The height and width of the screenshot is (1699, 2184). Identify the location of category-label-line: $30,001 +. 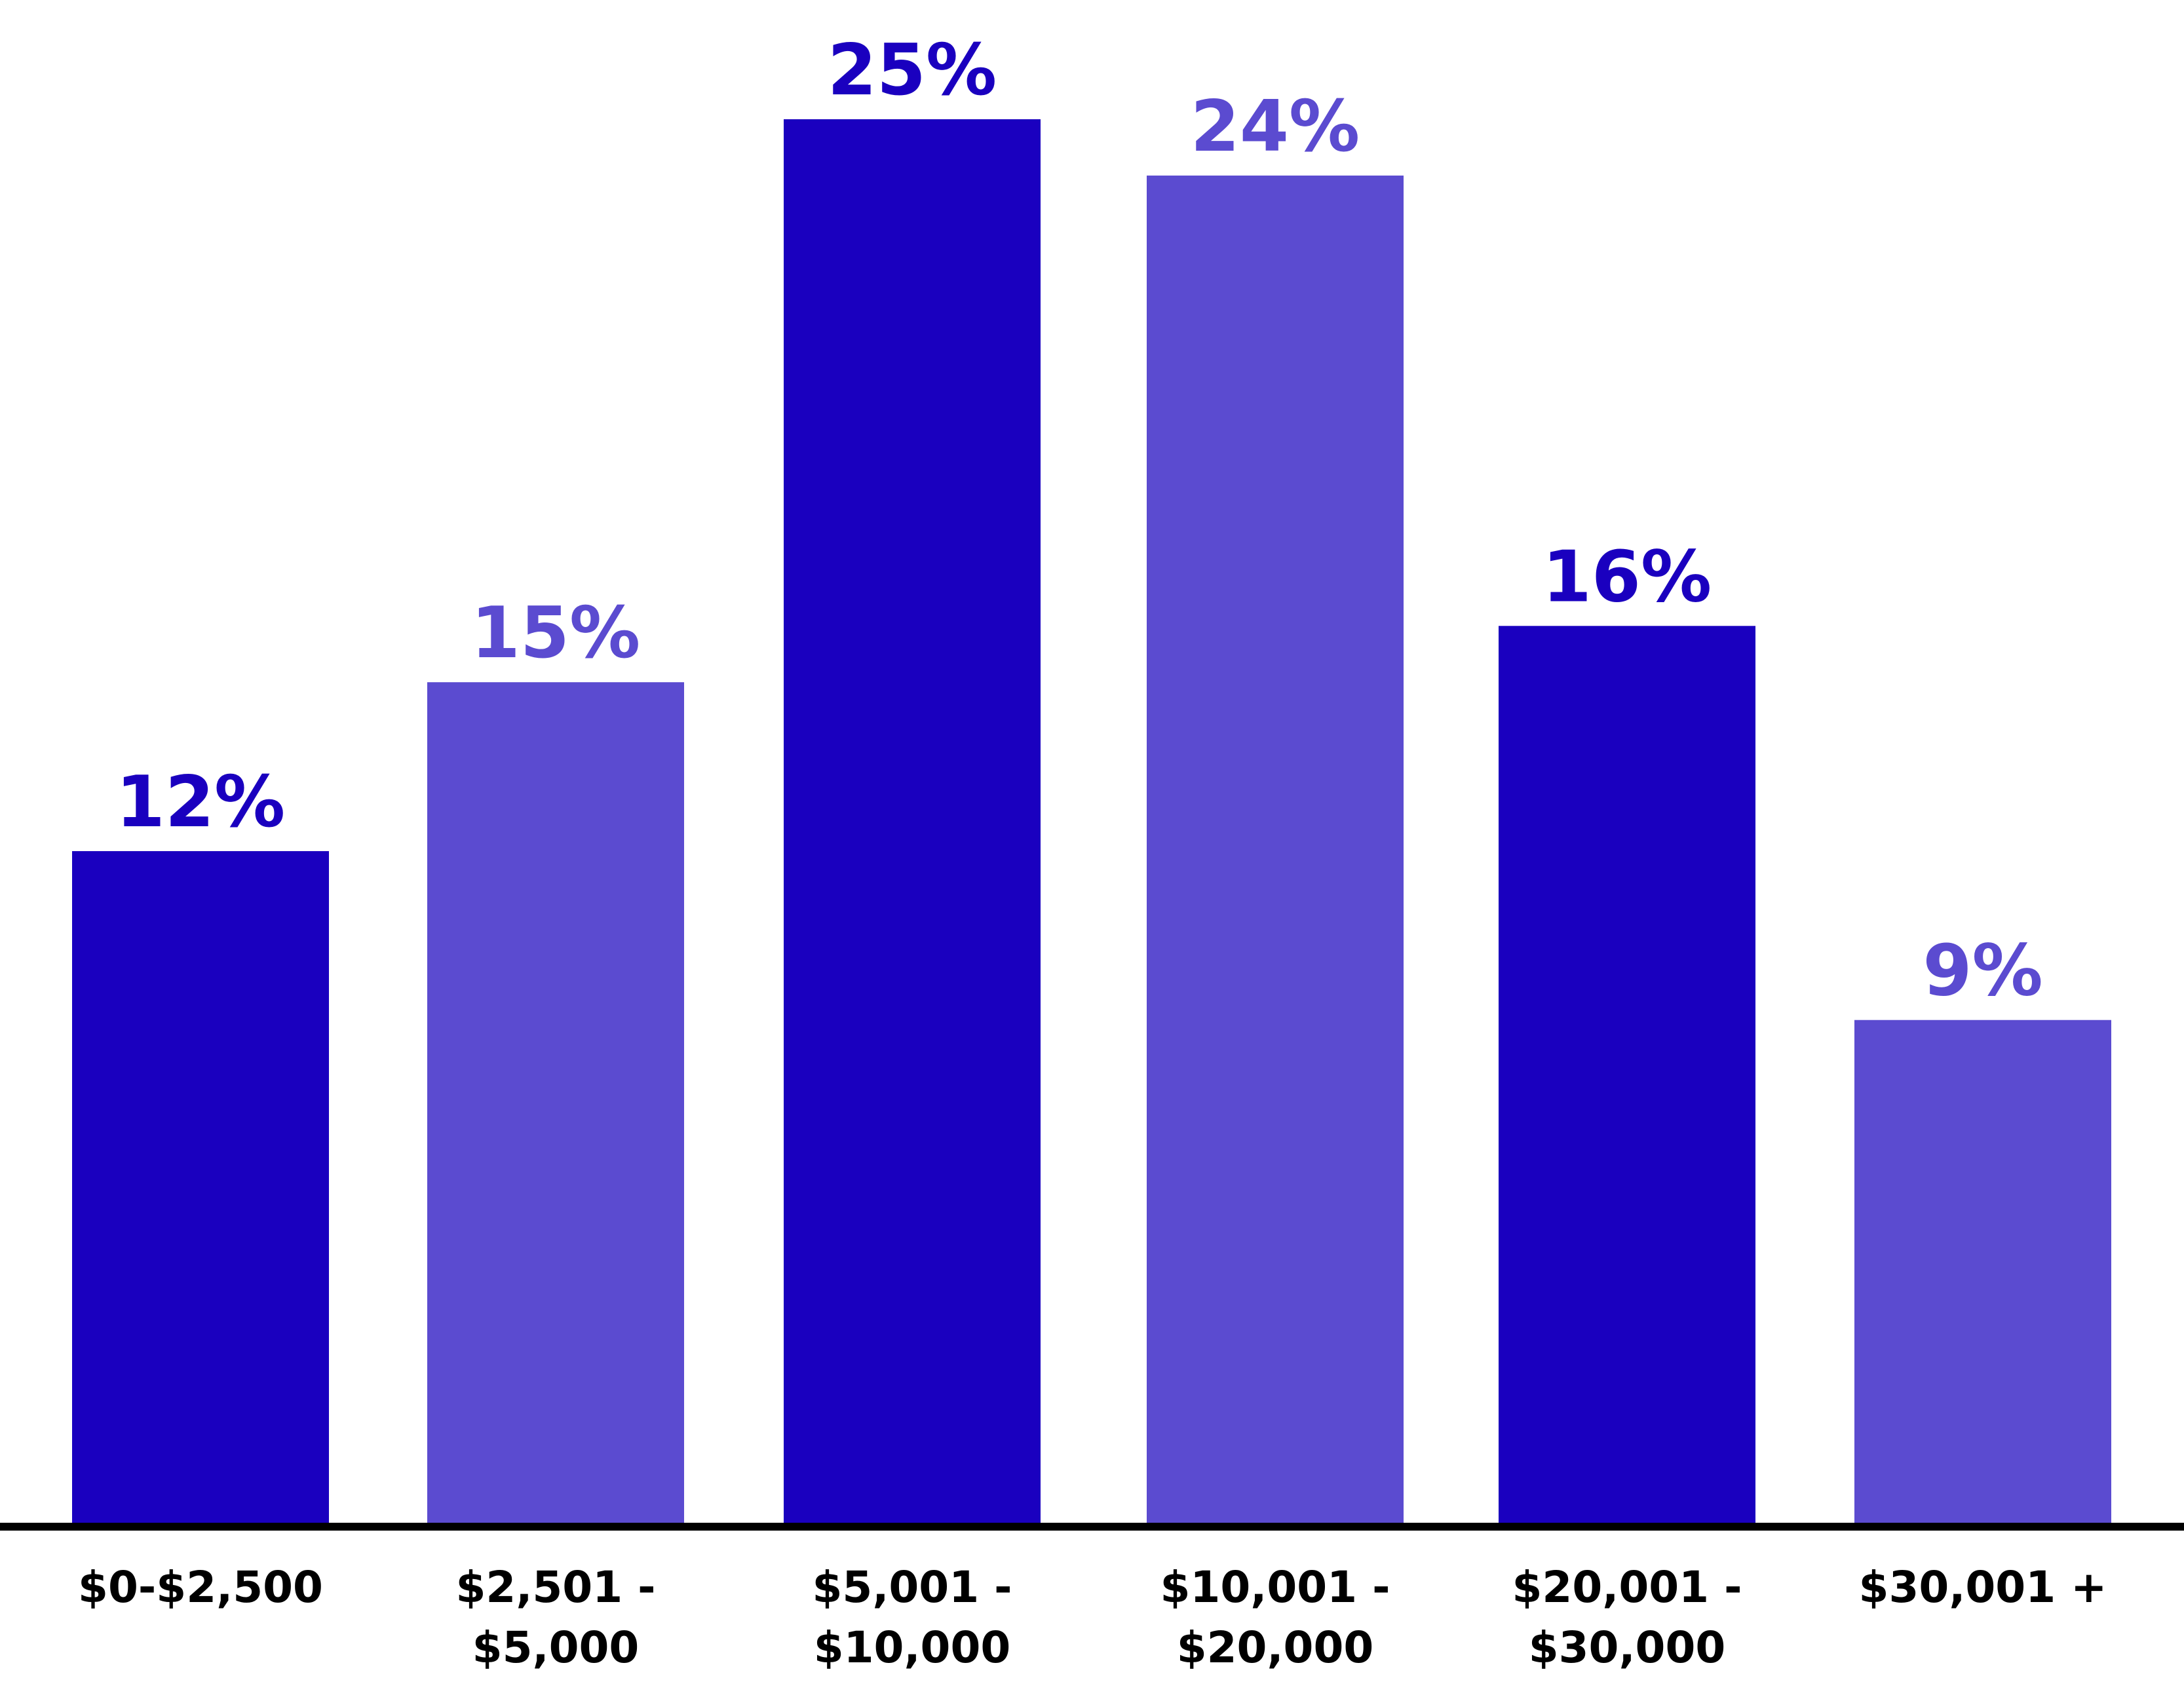
(1983, 1587).